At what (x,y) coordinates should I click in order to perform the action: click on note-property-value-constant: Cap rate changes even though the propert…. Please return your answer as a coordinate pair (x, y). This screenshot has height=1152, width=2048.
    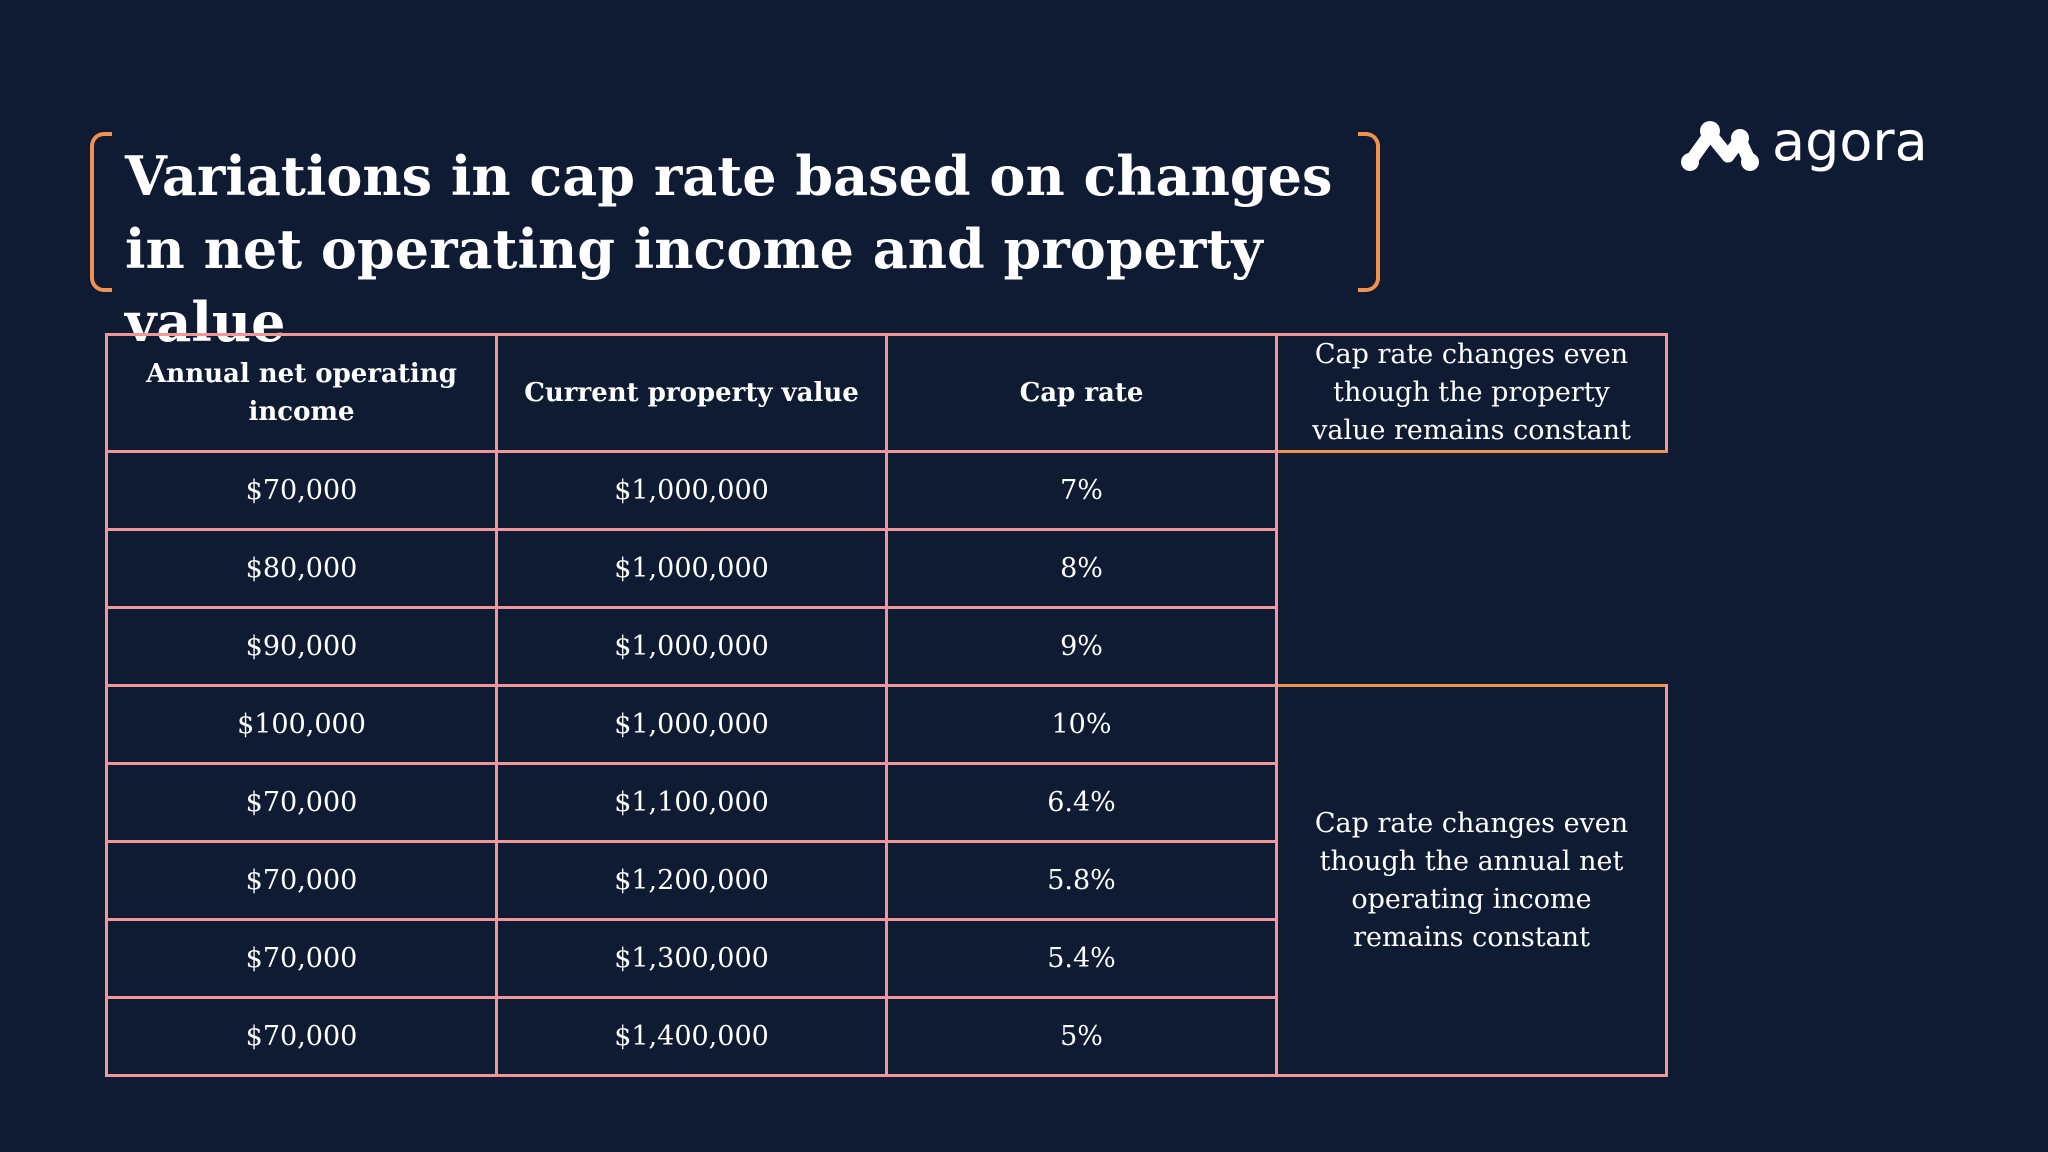
    Looking at the image, I should click on (1471, 393).